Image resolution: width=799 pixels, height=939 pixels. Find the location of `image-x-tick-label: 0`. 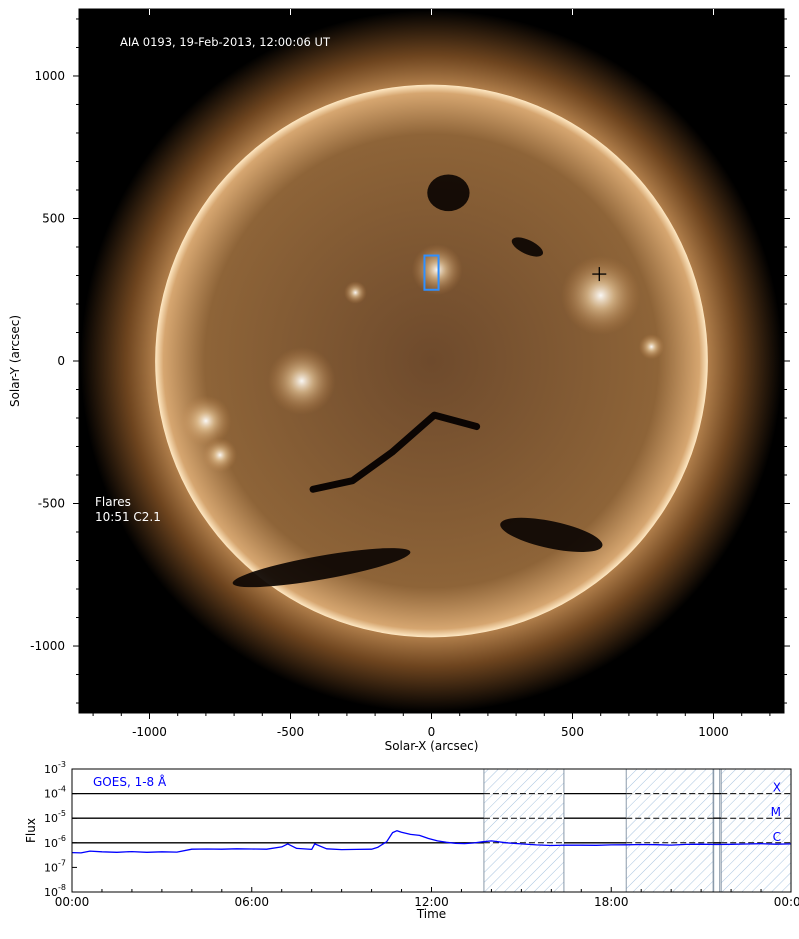

image-x-tick-label: 0 is located at coordinates (432, 732).